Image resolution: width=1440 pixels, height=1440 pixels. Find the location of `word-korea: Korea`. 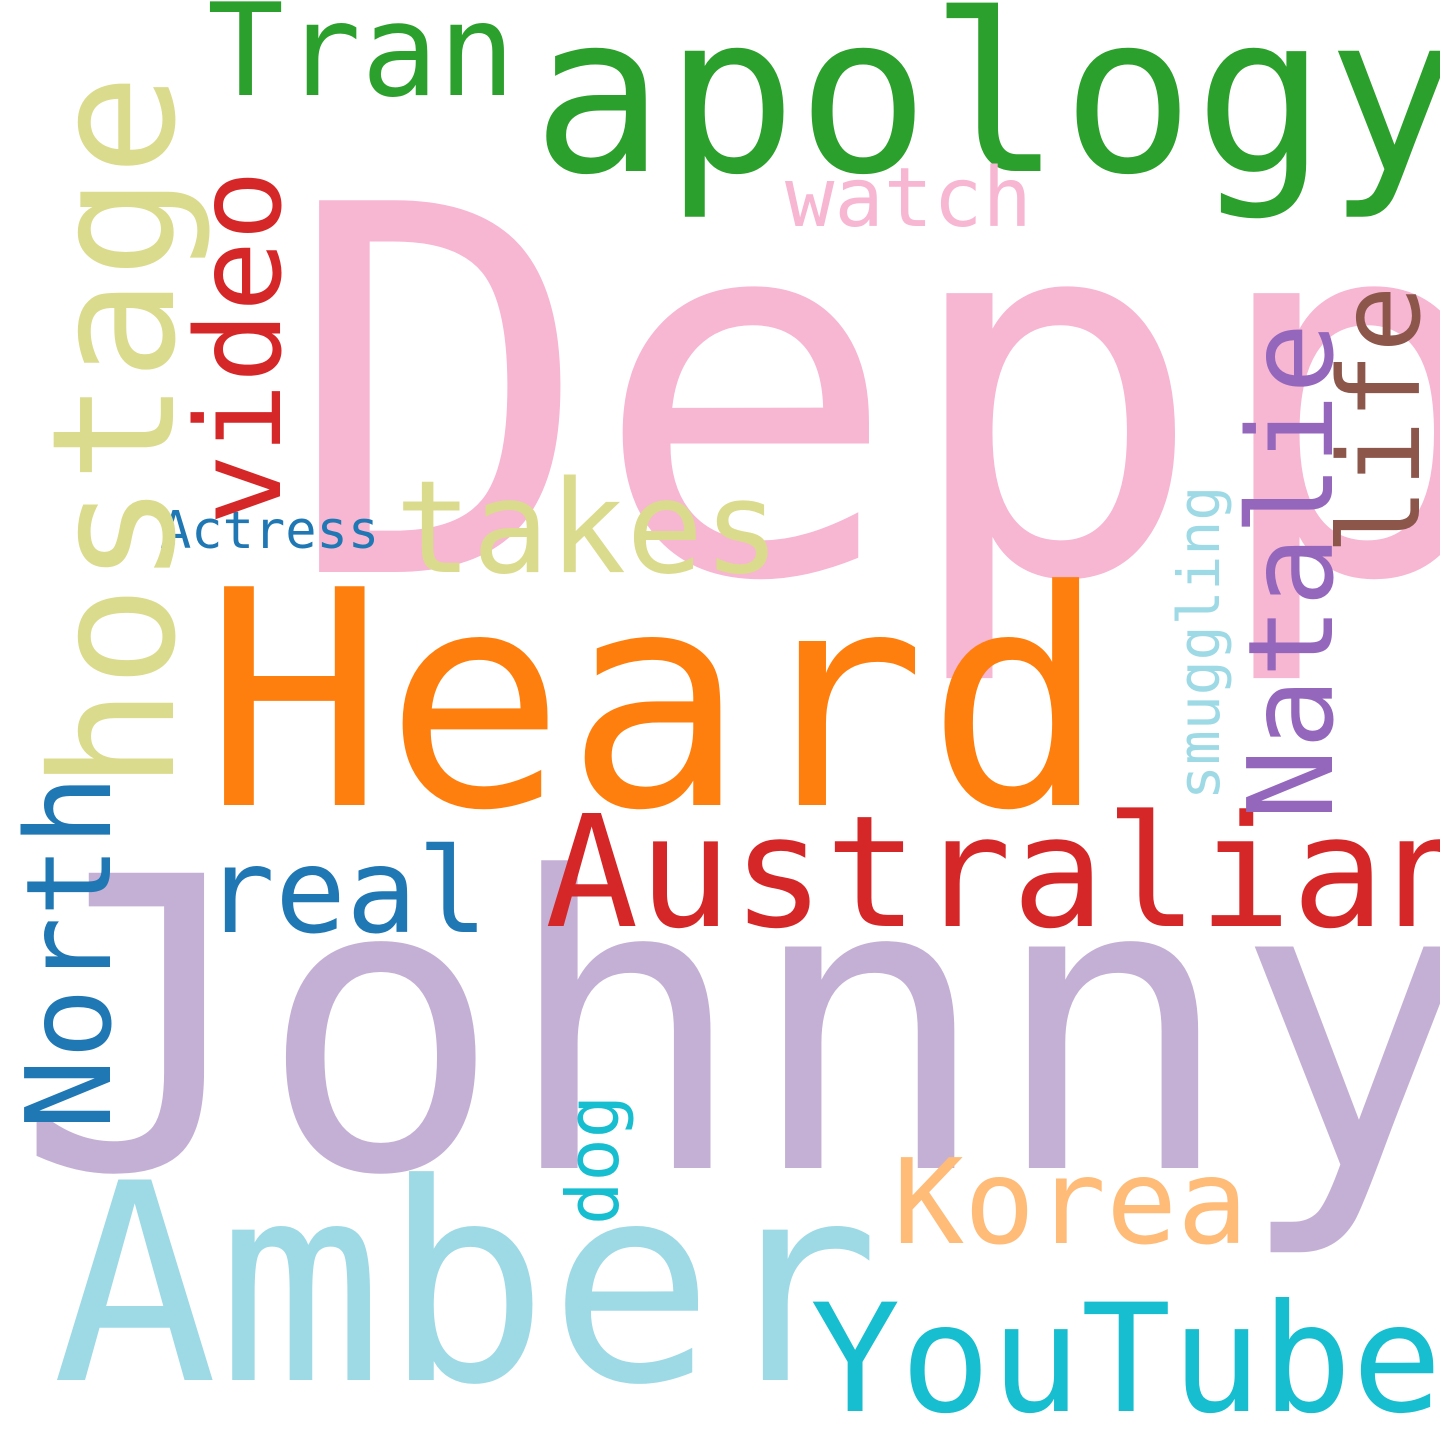

word-korea: Korea is located at coordinates (1071, 1202).